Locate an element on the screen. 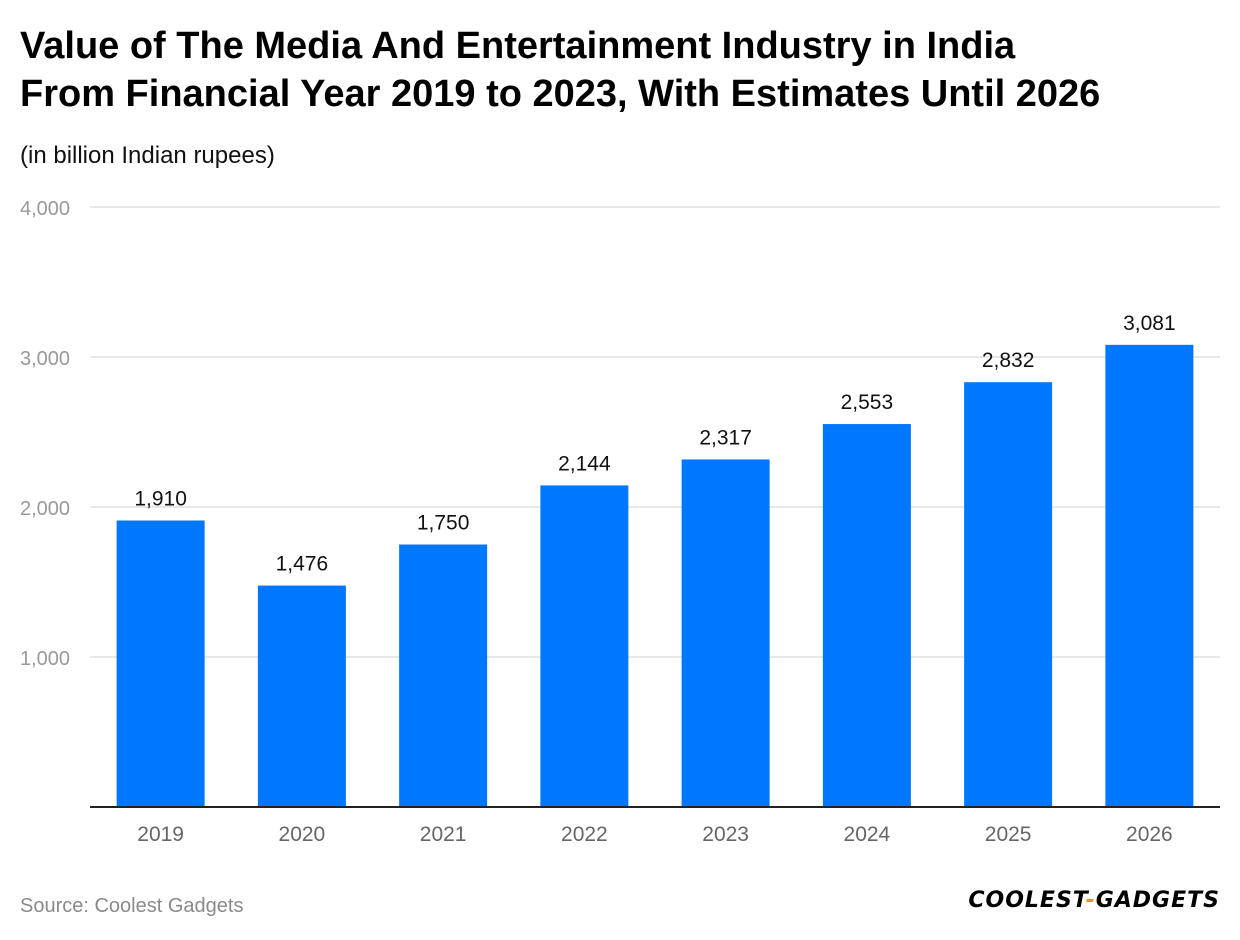 This screenshot has width=1240, height=940. data-label: 2,553 is located at coordinates (867, 402).